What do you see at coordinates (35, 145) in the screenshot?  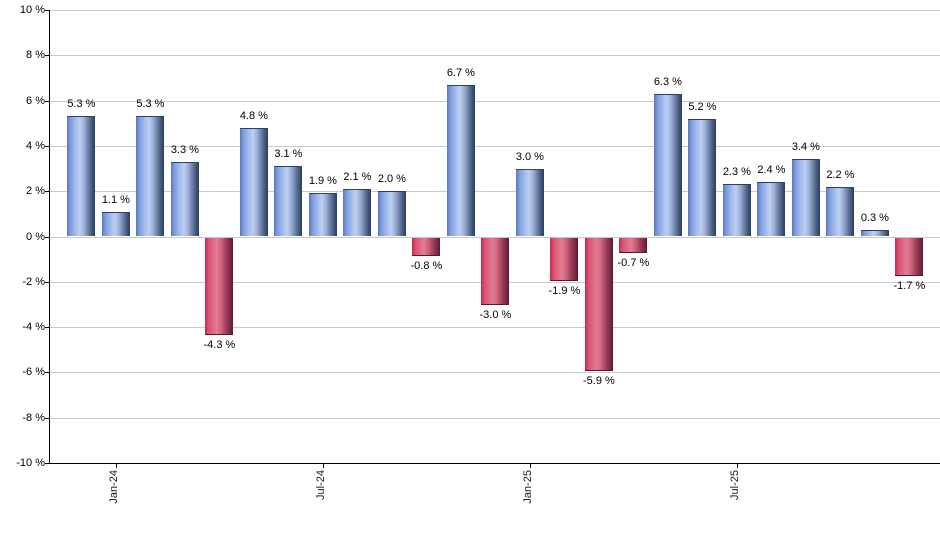 I see `y-axis-tick-label: 4 %` at bounding box center [35, 145].